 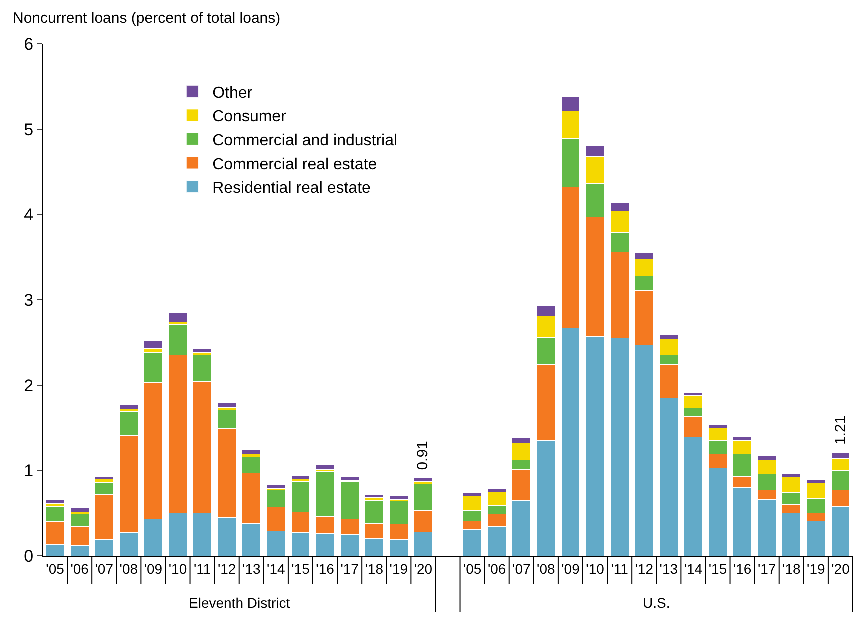 What do you see at coordinates (292, 189) in the screenshot?
I see `legend-label: Residential real estate` at bounding box center [292, 189].